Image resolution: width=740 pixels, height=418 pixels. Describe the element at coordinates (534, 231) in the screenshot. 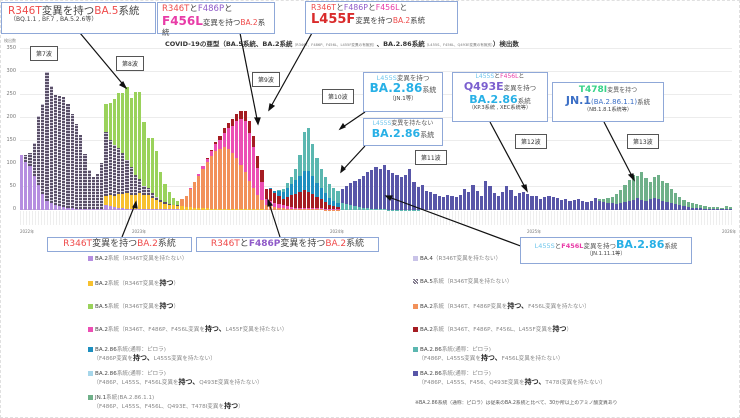

I see `year-label: 2025年` at that location.